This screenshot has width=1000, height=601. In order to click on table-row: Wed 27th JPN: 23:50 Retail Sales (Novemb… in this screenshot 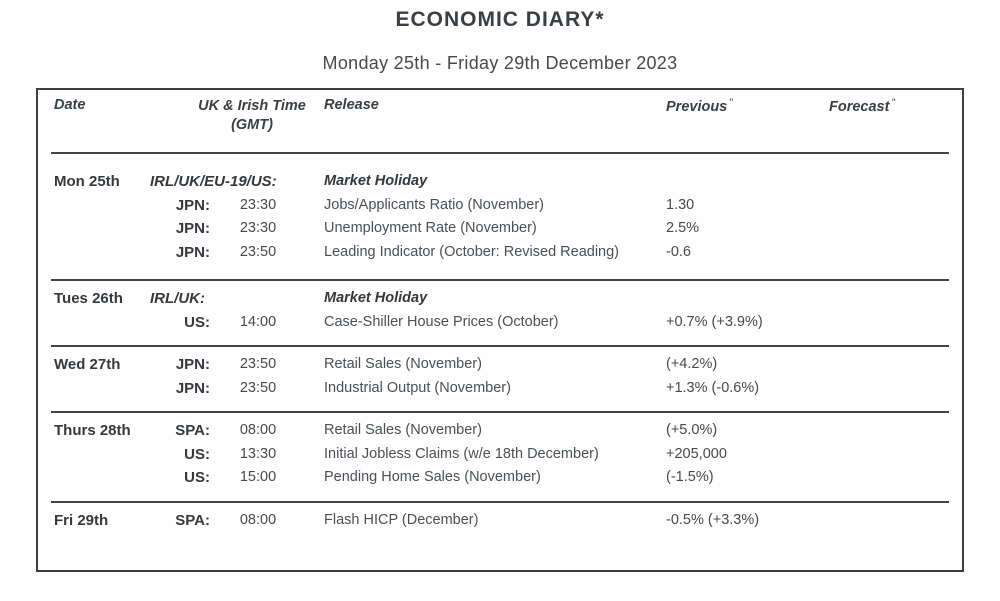, I will do `click(500, 365)`.